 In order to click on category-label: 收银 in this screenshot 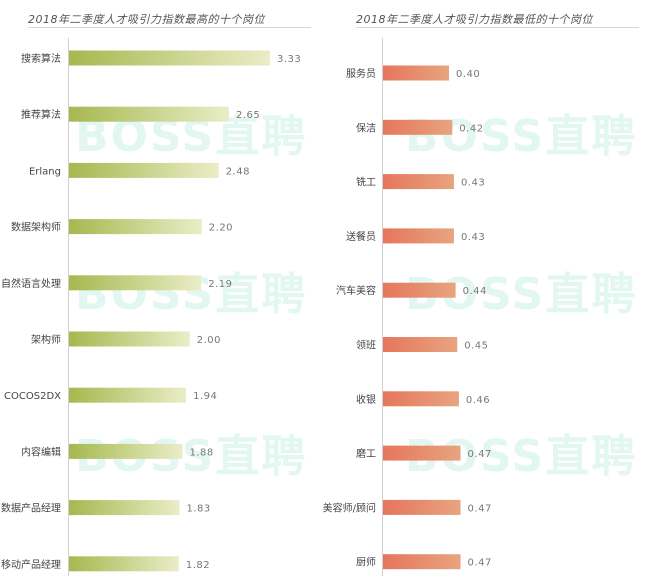, I will do `click(366, 399)`.